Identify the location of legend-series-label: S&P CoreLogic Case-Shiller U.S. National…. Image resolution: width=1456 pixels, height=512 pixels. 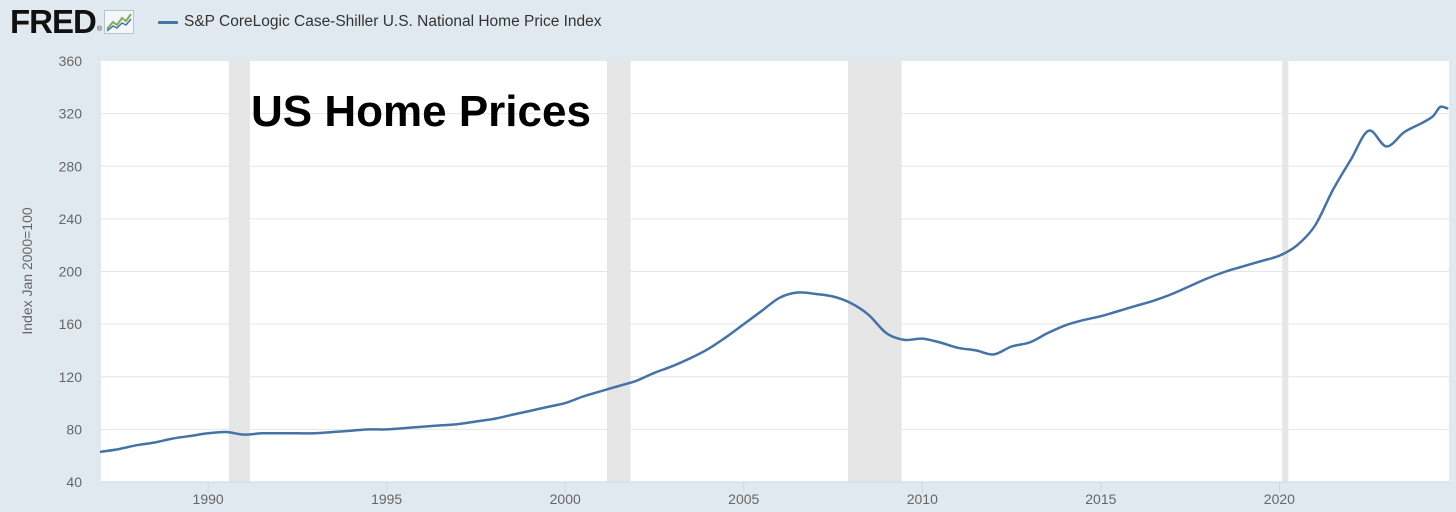
(393, 21).